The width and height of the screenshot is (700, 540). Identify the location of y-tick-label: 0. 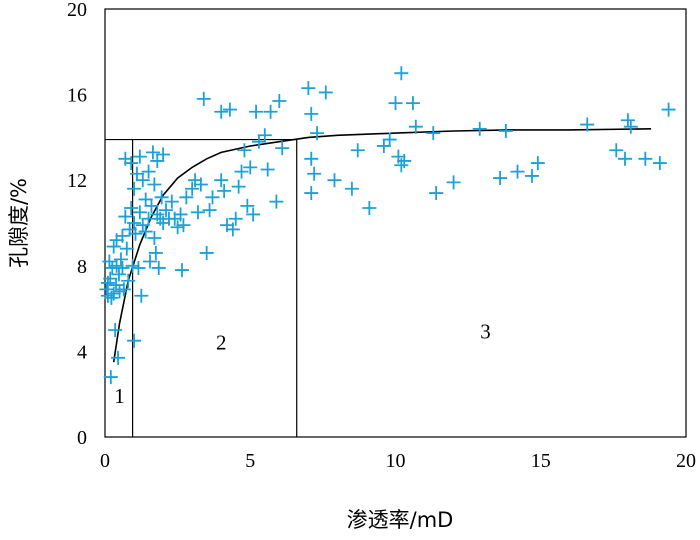
(82, 438).